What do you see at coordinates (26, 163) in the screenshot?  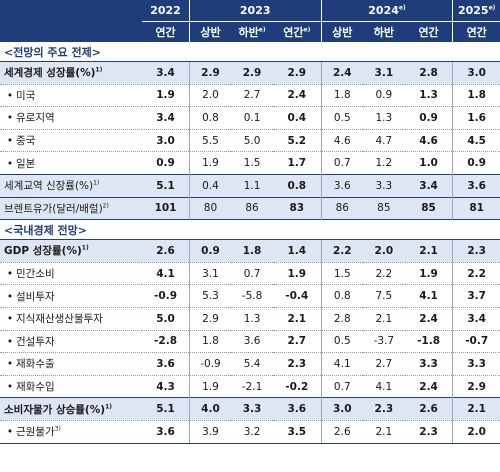 I see `row-label-text: 일본` at bounding box center [26, 163].